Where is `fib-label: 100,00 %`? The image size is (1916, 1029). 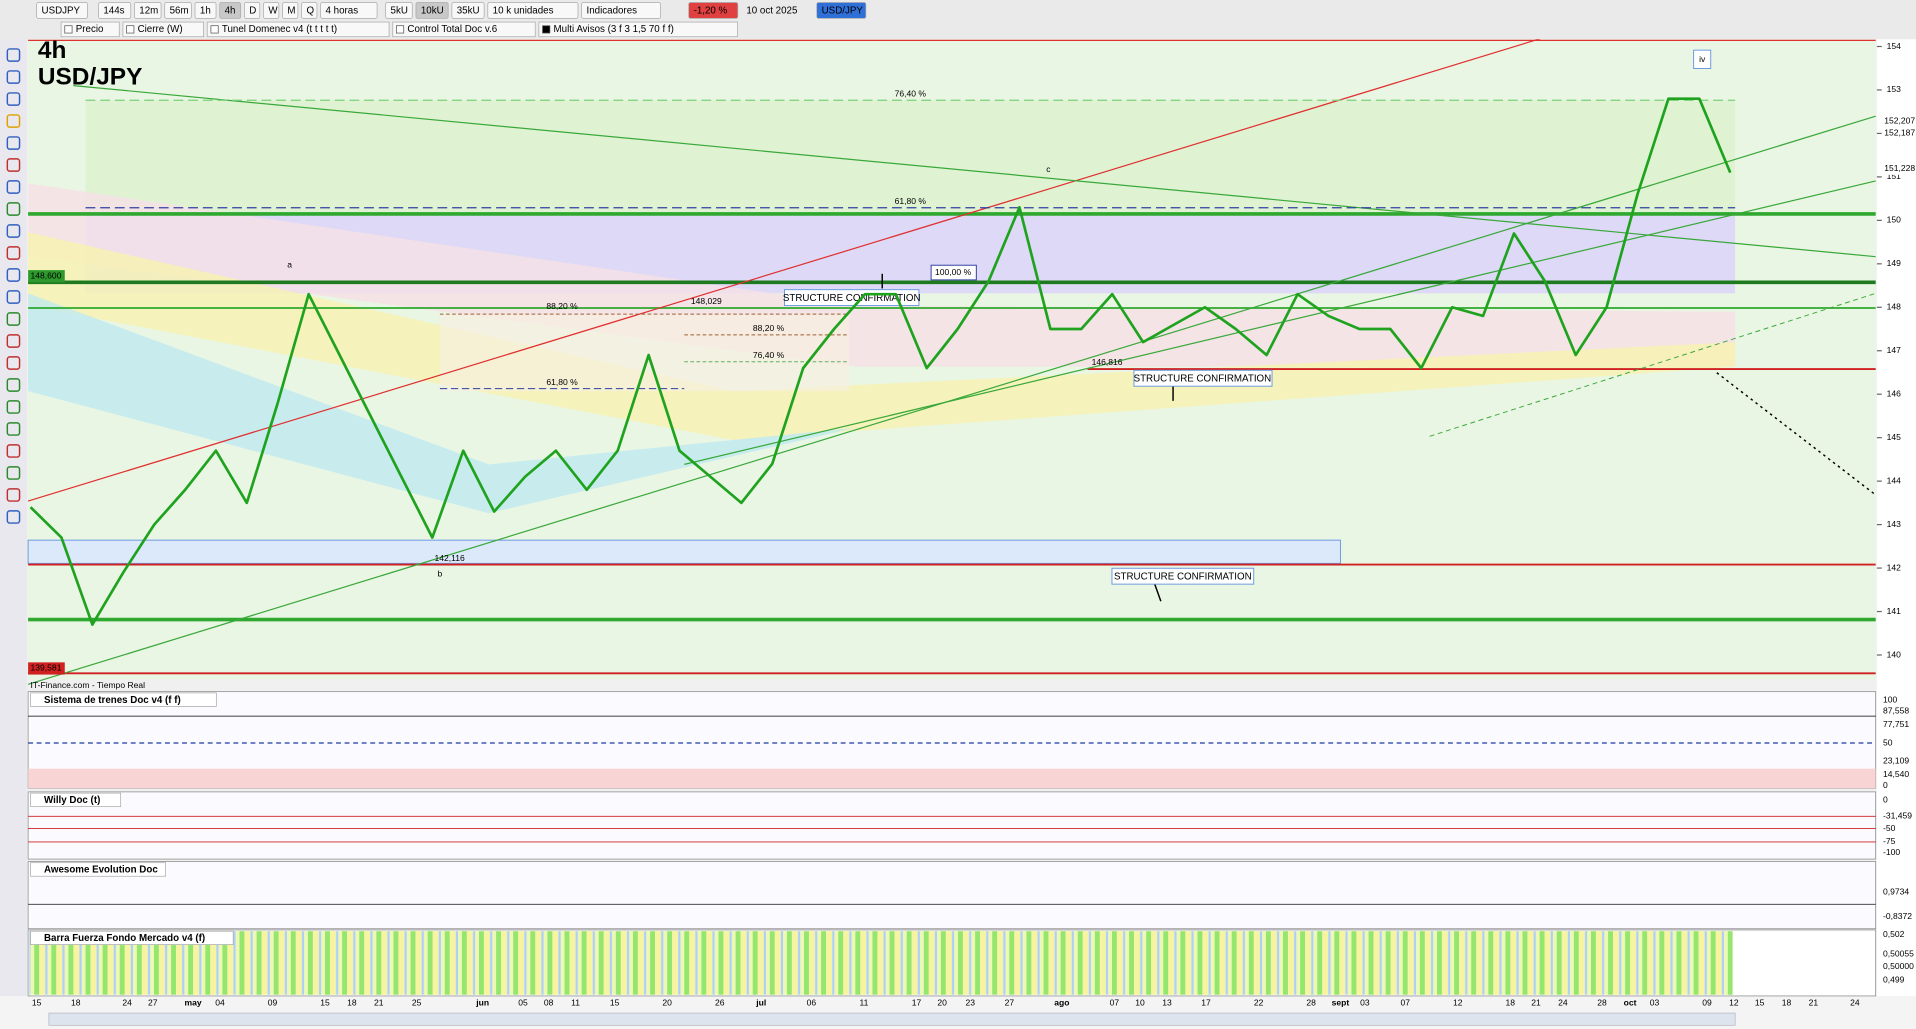 fib-label: 100,00 % is located at coordinates (953, 272).